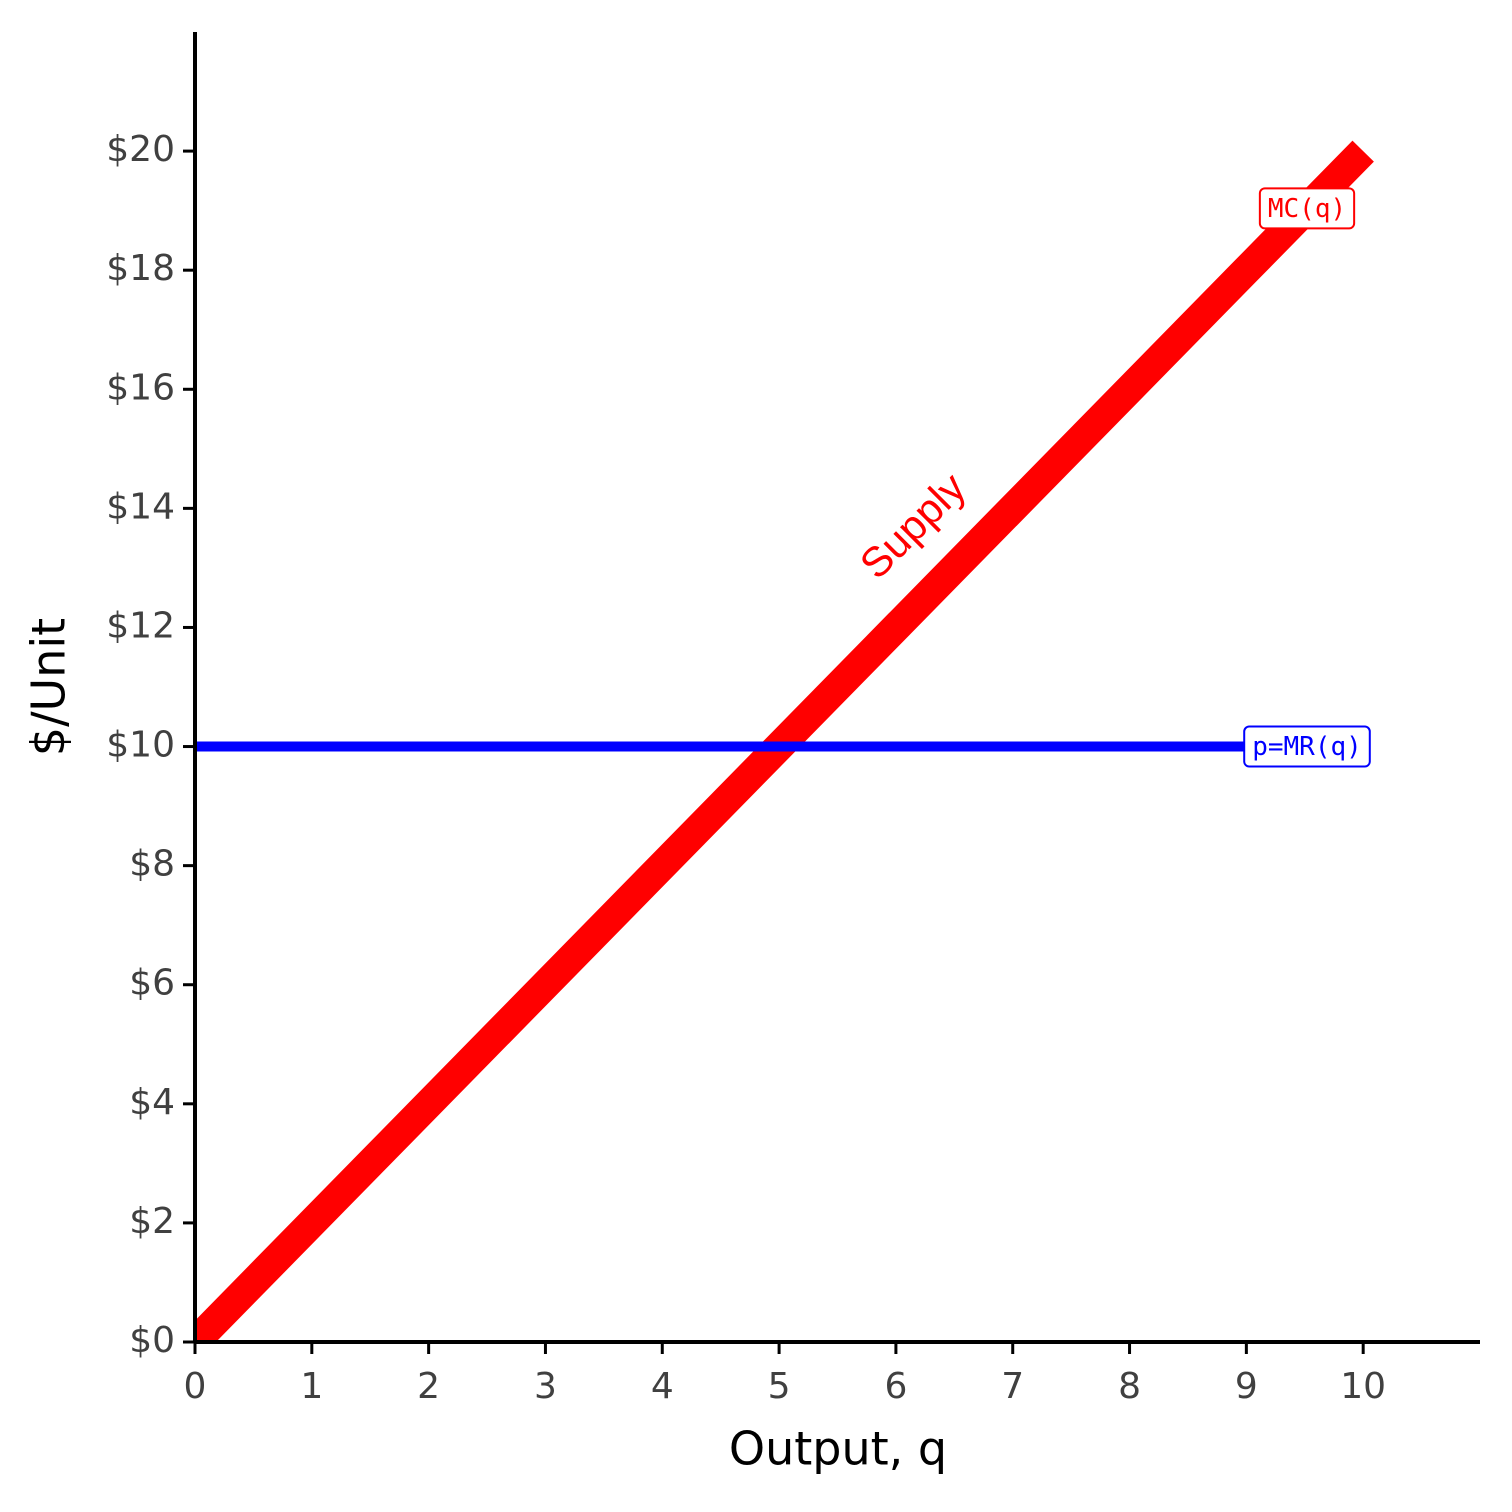  I want to click on x-tick-label: 1, so click(311, 1386).